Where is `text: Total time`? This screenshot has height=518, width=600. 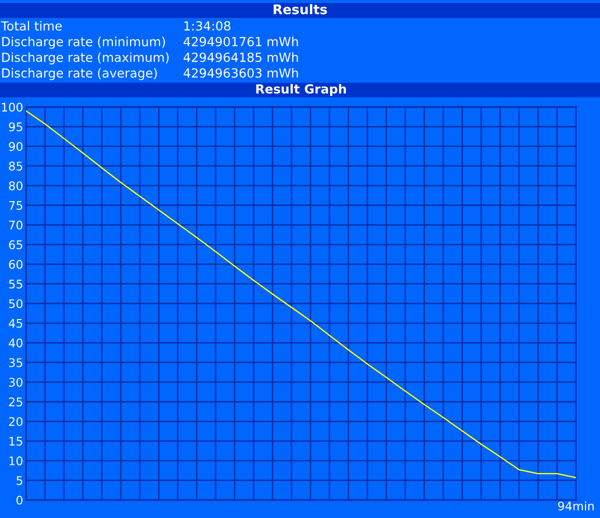 text: Total time is located at coordinates (31, 25).